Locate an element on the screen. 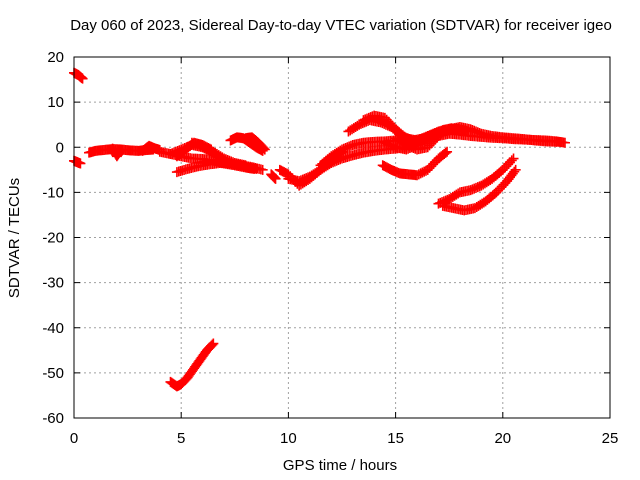 This screenshot has width=640, height=480. series-t21 is located at coordinates (415, 163).